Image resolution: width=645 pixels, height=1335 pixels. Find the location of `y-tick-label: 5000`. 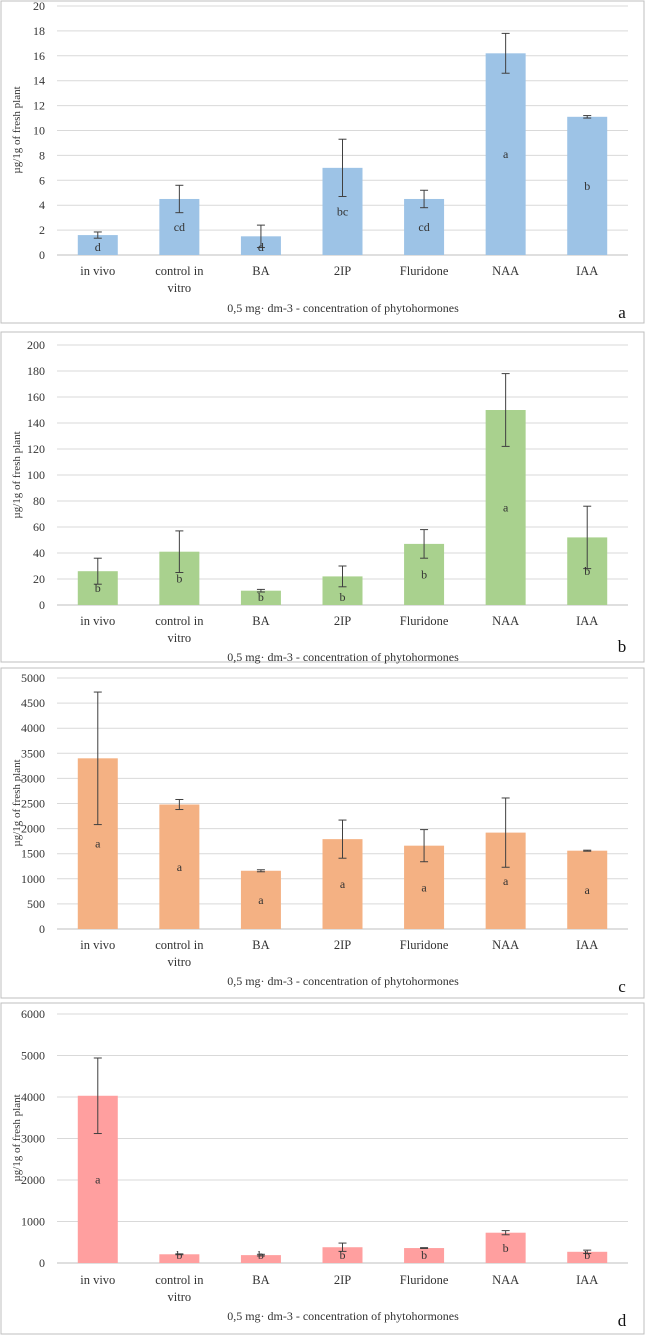

y-tick-label: 5000 is located at coordinates (33, 1056).